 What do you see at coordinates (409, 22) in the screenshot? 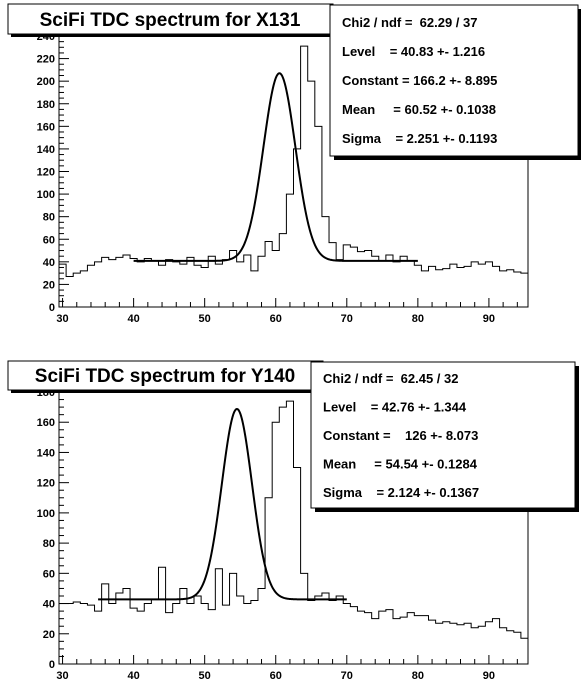
I see `stats-line: Chi2 / ndf = 62.29 / 37` at bounding box center [409, 22].